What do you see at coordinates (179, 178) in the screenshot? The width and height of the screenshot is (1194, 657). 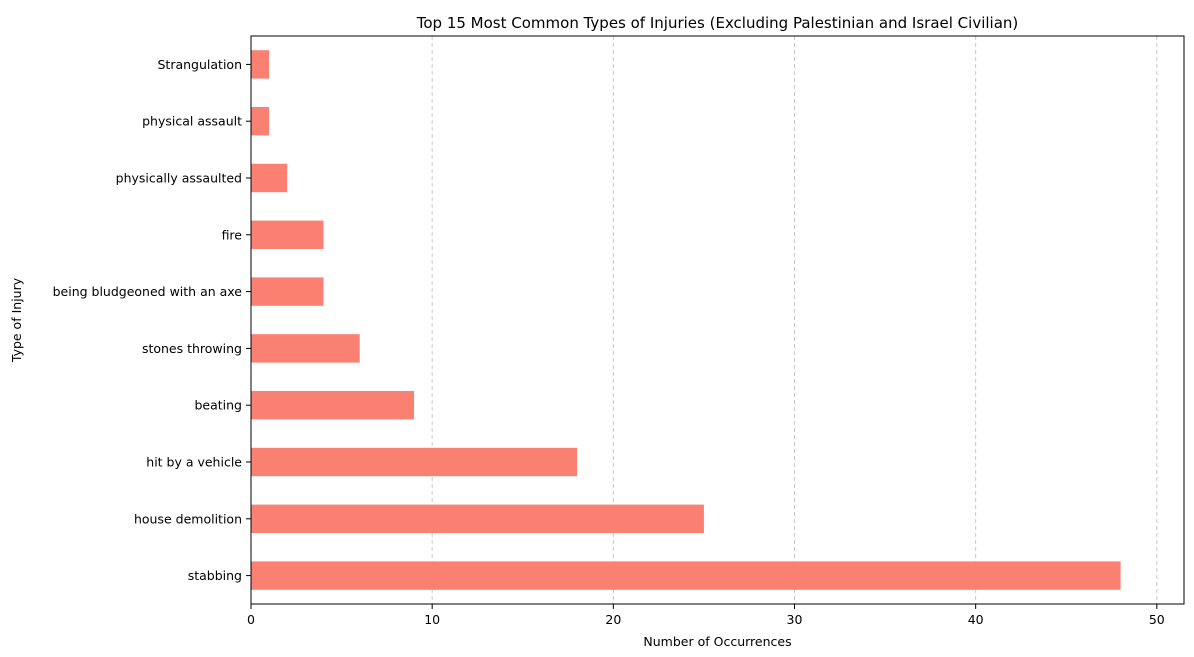 I see `y-tick-label: physically assaulted` at bounding box center [179, 178].